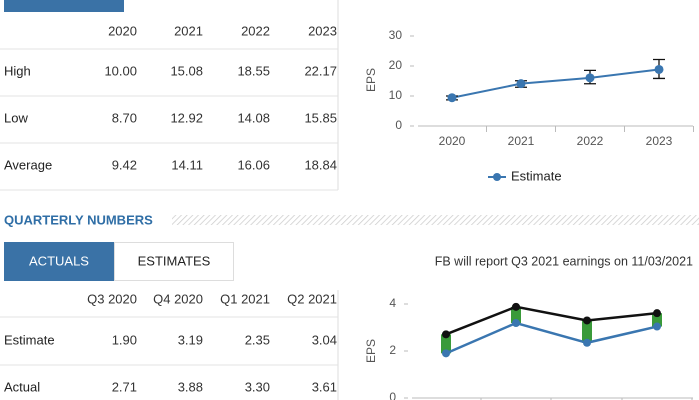 The image size is (699, 400). Describe the element at coordinates (124, 164) in the screenshot. I see `cell: 9.42` at that location.